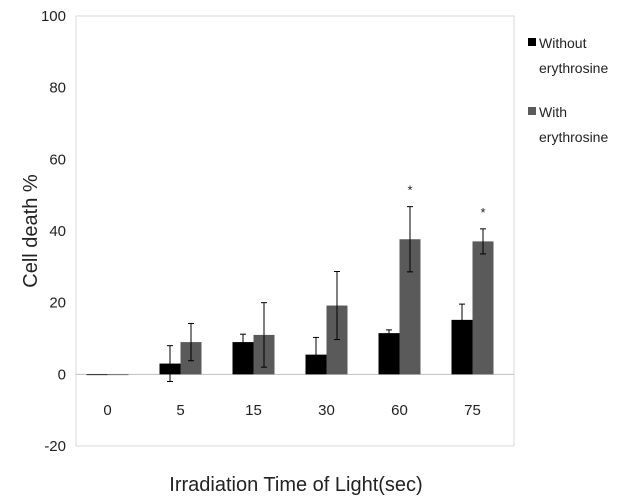 Image resolution: width=643 pixels, height=502 pixels. What do you see at coordinates (31, 231) in the screenshot?
I see `y-axis-label: Cell death %` at bounding box center [31, 231].